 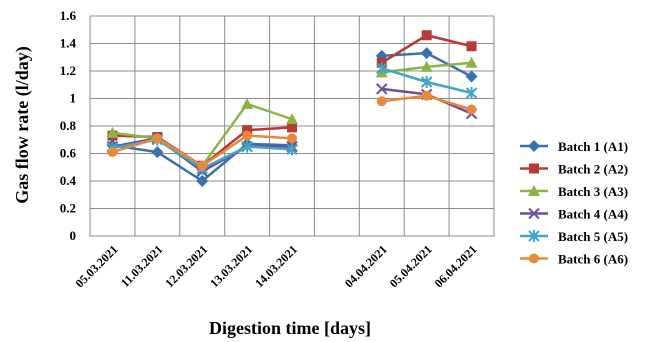 I want to click on y-tick-label: 0.4, so click(x=68, y=180).